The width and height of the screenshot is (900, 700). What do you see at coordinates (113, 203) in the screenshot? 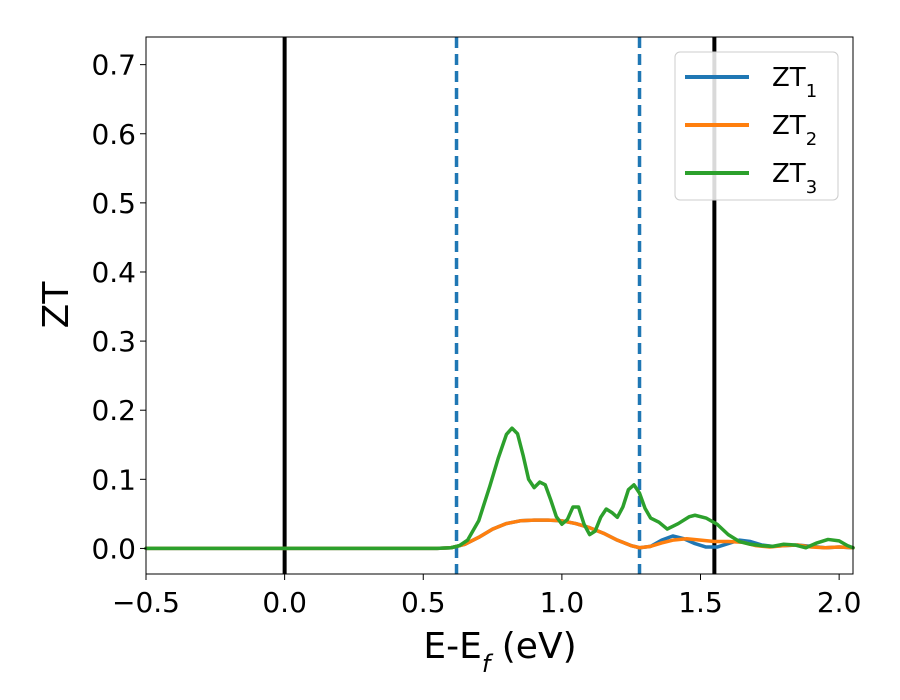
I see `y-tick-label: 0.5` at bounding box center [113, 203].